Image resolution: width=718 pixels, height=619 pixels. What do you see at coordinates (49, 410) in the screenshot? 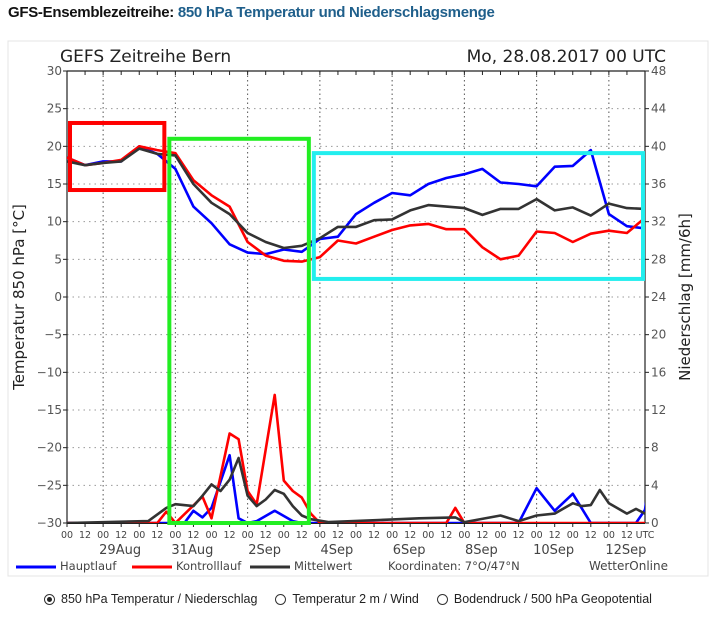
I see `y-tick-label-left: −15` at bounding box center [49, 410].